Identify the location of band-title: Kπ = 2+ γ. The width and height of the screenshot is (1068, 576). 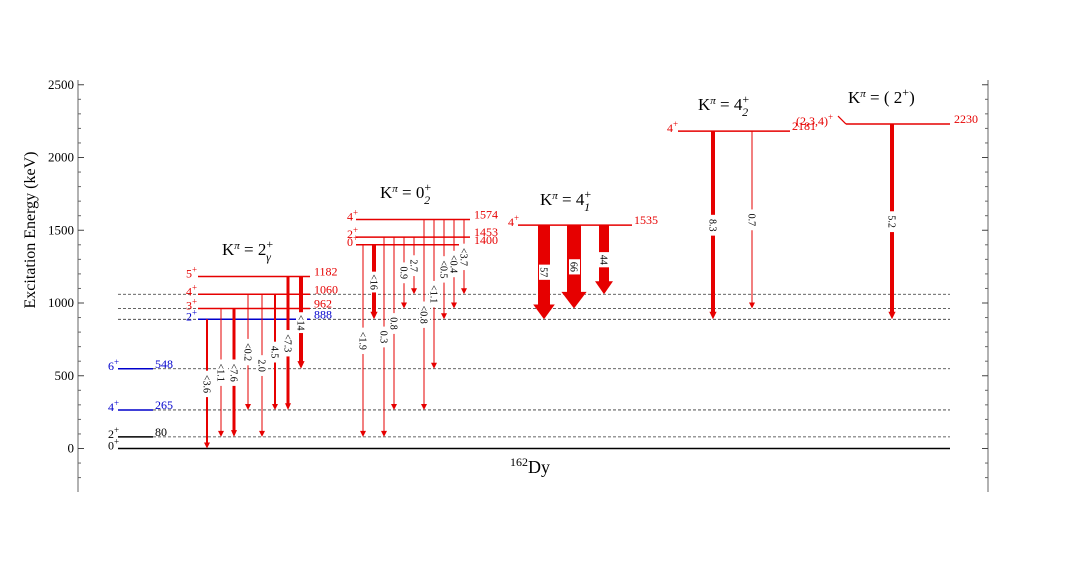
(247, 250).